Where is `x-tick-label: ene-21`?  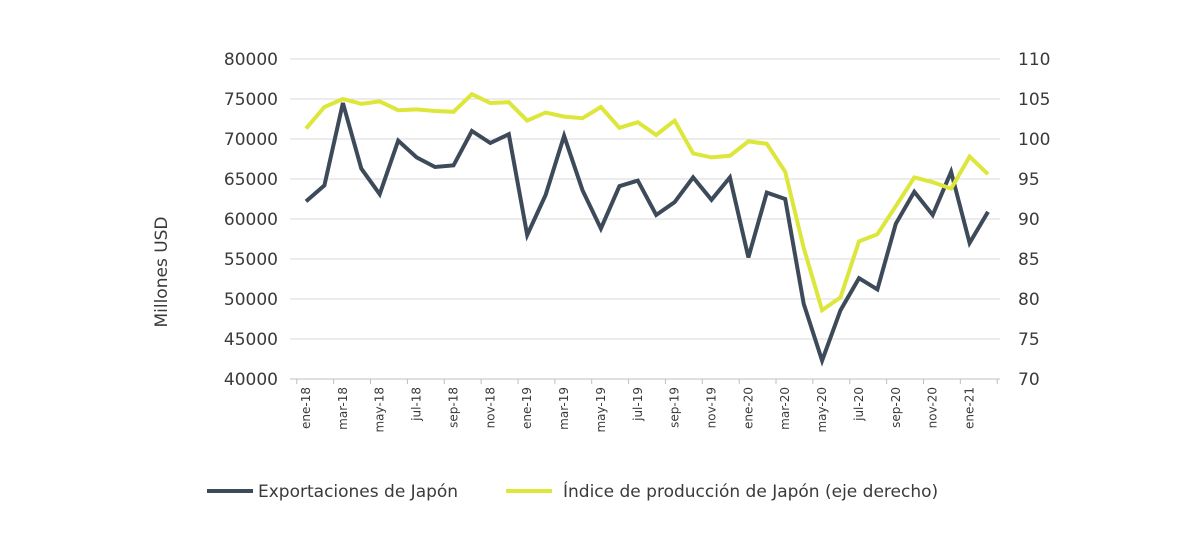
x-tick-label: ene-21 is located at coordinates (970, 408).